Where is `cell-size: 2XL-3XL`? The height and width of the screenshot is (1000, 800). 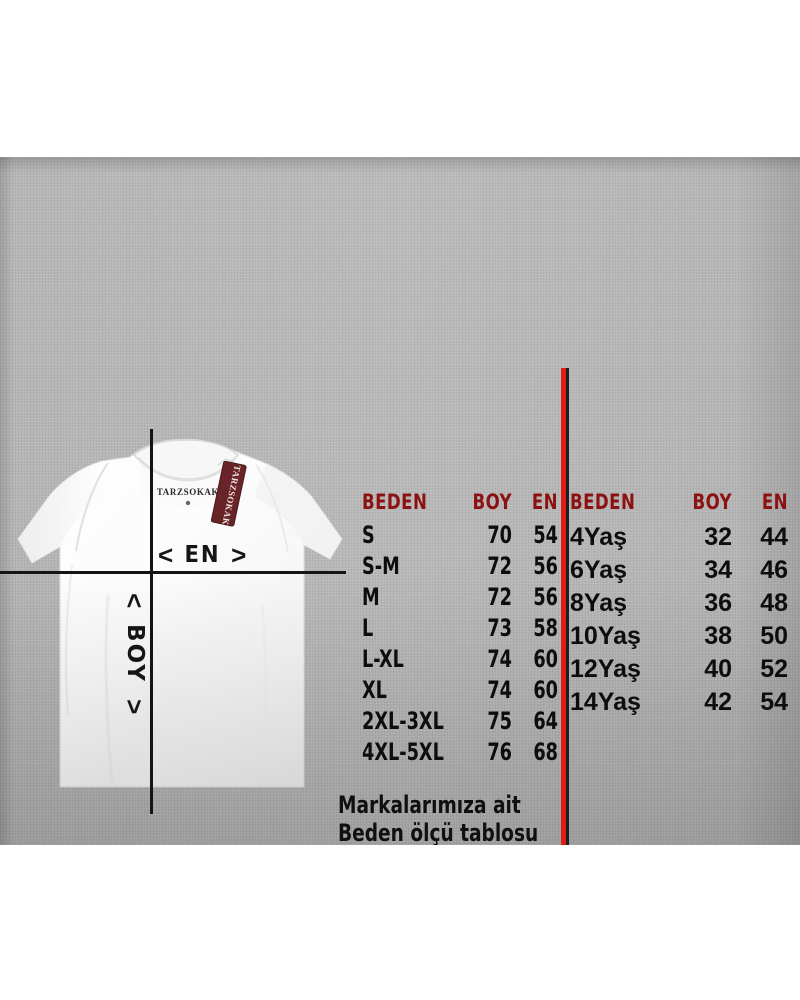
cell-size: 2XL-3XL is located at coordinates (403, 721).